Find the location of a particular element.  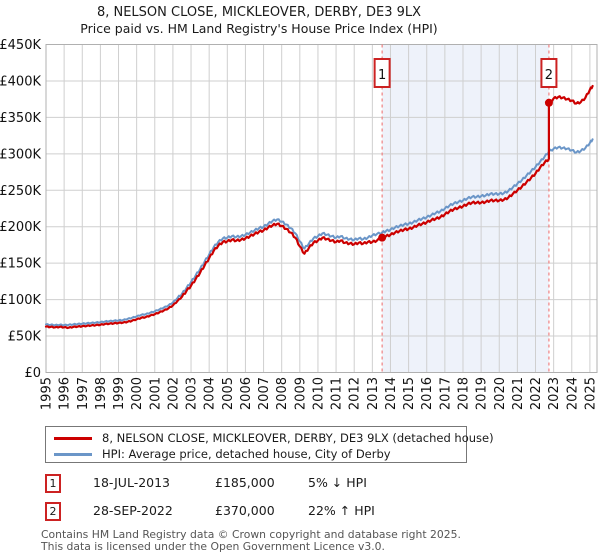

x-axis-tick-label: 2001 is located at coordinates (155, 393).